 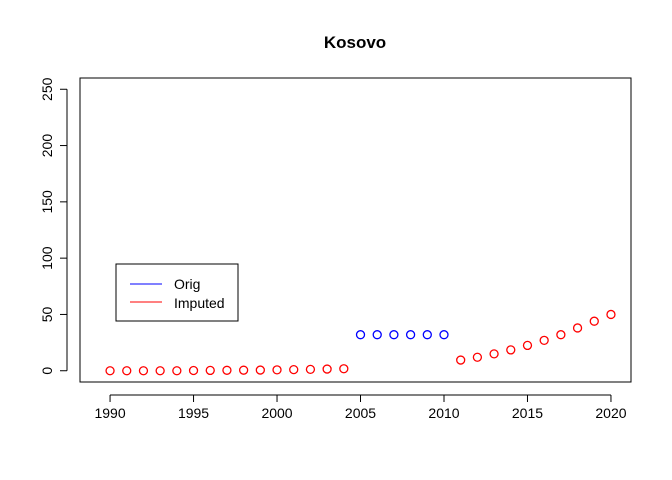 What do you see at coordinates (360, 413) in the screenshot?
I see `x-tick-label: 2005` at bounding box center [360, 413].